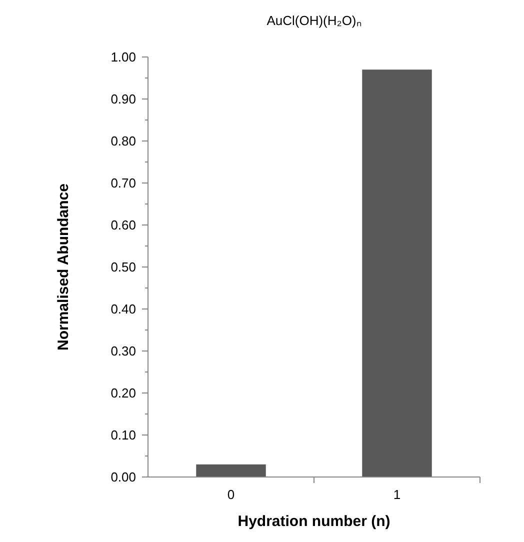 Image resolution: width=524 pixels, height=542 pixels. Describe the element at coordinates (123, 99) in the screenshot. I see `y-tick-label: 0.90` at that location.